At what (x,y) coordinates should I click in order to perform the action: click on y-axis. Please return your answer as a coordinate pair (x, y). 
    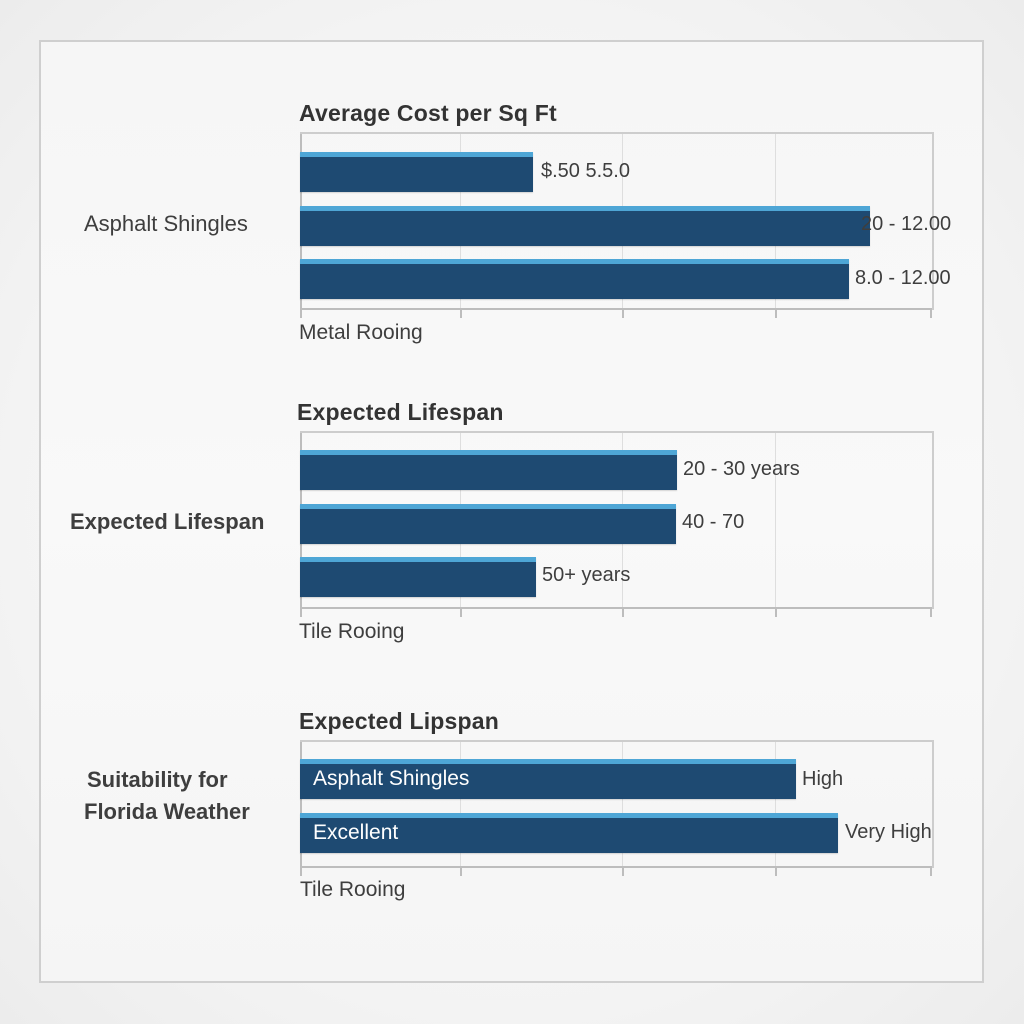
    Looking at the image, I should click on (301, 805).